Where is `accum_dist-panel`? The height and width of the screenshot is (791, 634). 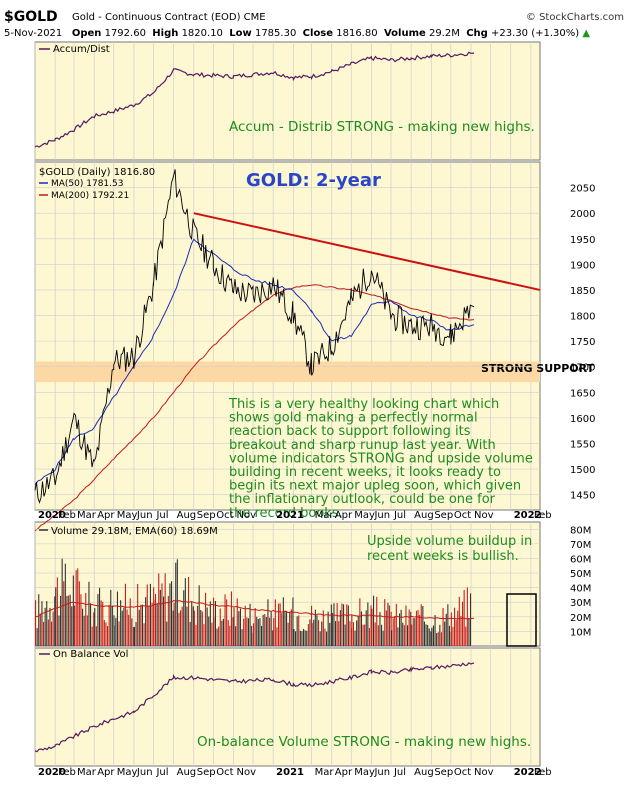
accum_dist-panel is located at coordinates (287, 101).